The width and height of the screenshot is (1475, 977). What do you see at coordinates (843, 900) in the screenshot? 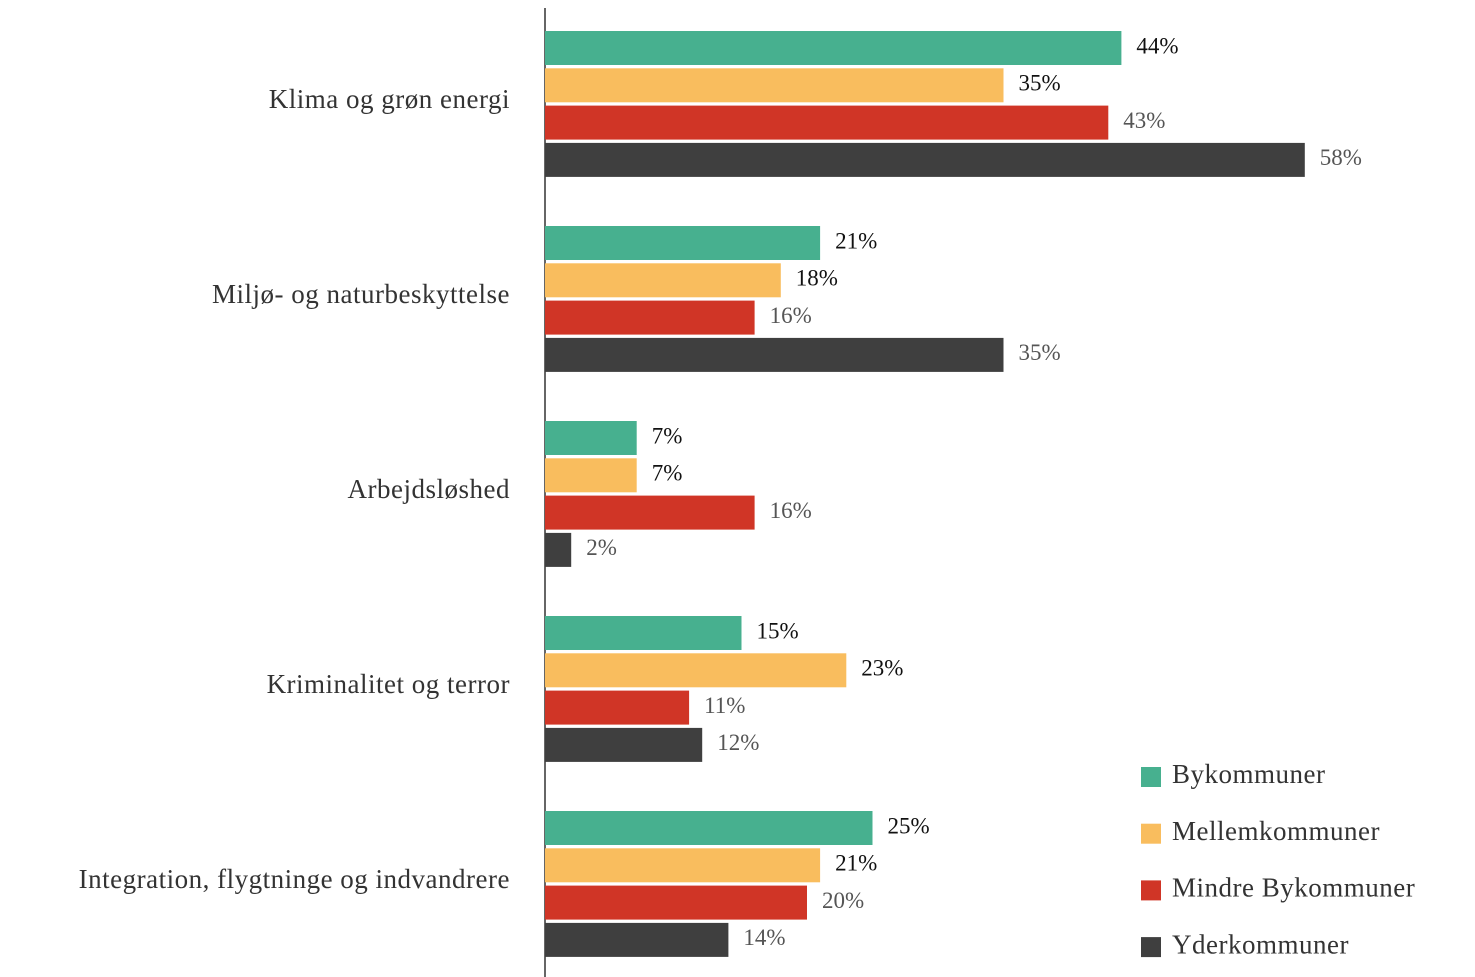
I see `value-label: 20%` at bounding box center [843, 900].